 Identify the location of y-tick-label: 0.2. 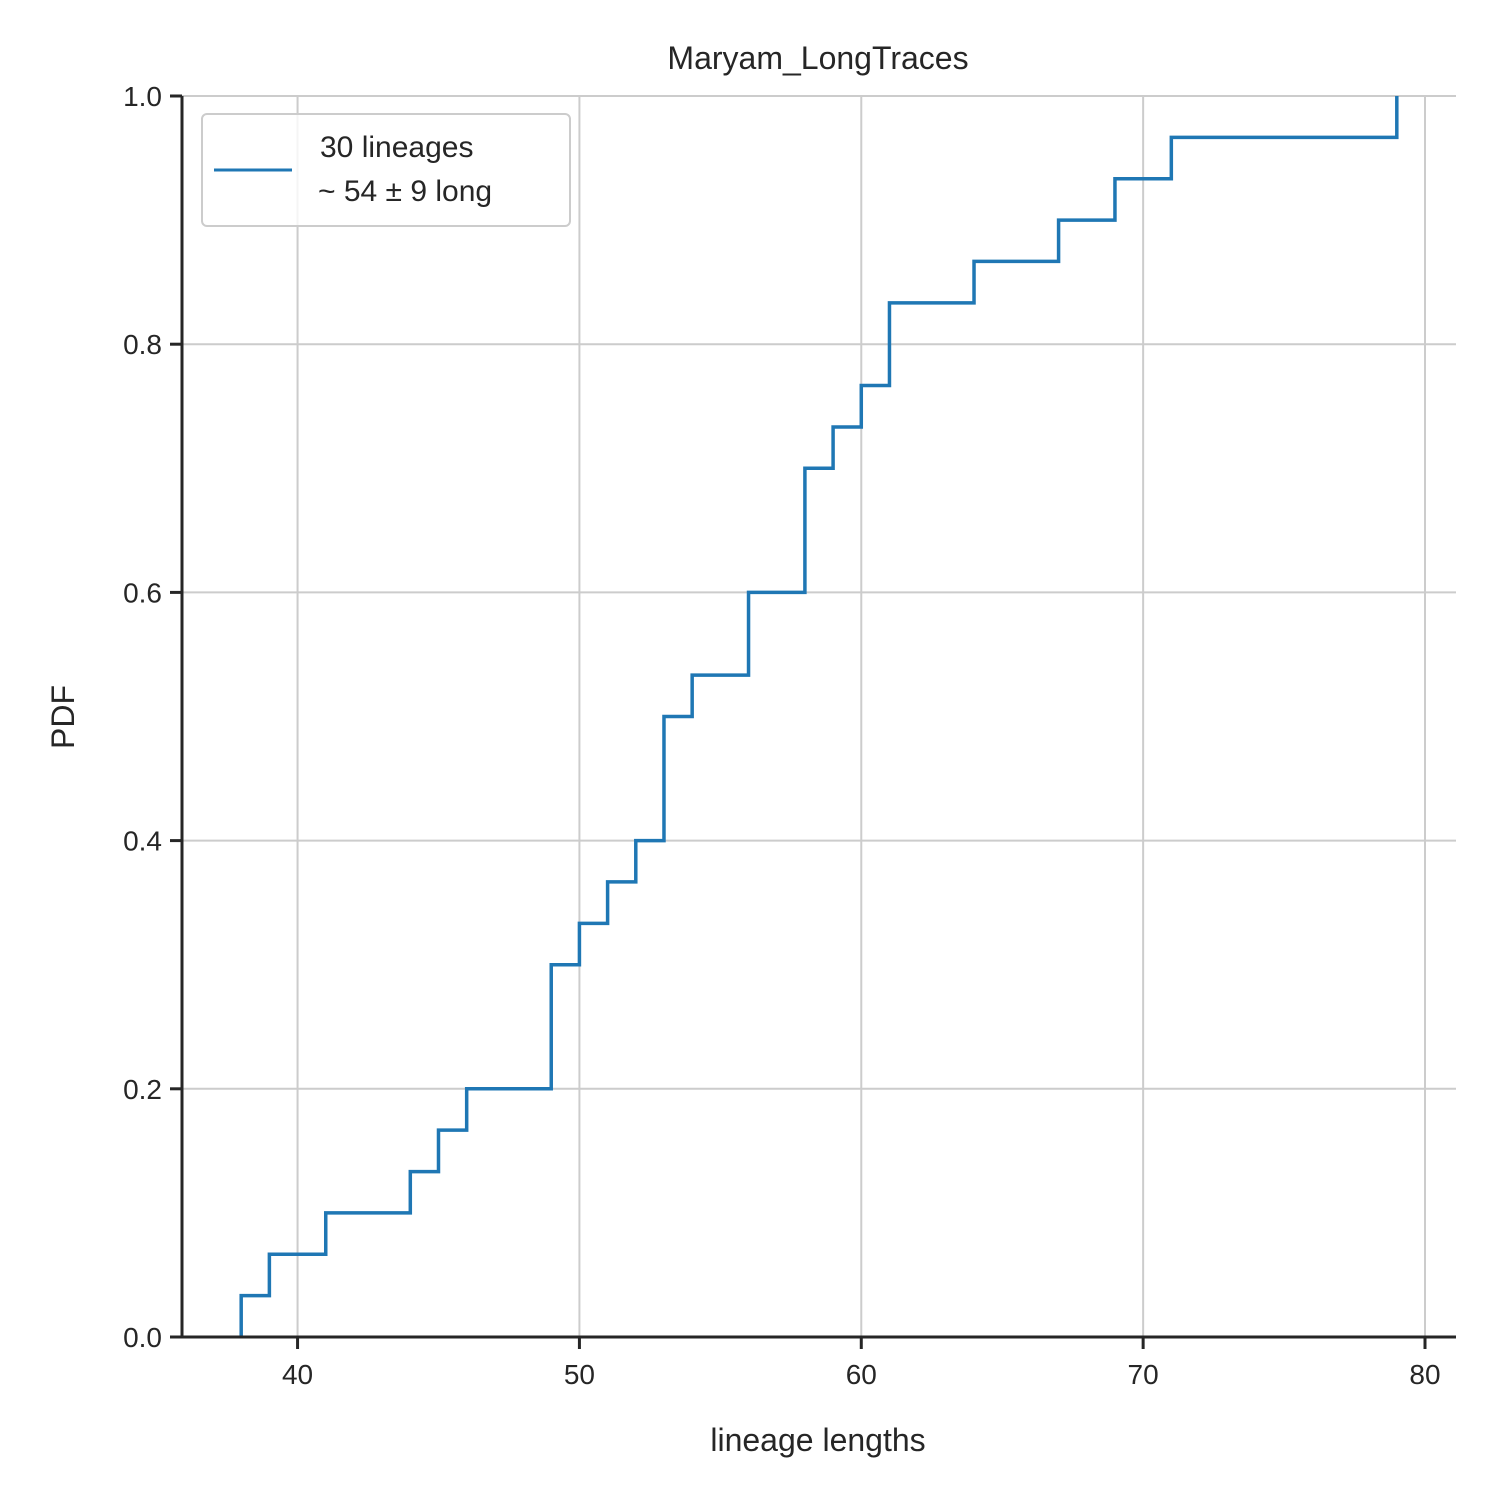
(142, 1089).